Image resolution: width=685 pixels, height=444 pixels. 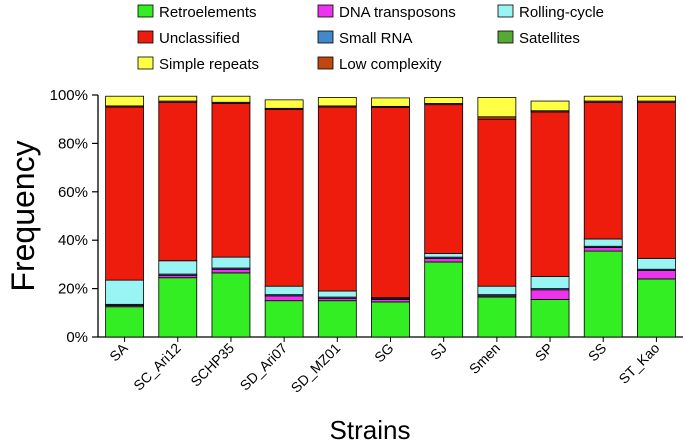 I want to click on bar-sp-unclassified, so click(x=550, y=194).